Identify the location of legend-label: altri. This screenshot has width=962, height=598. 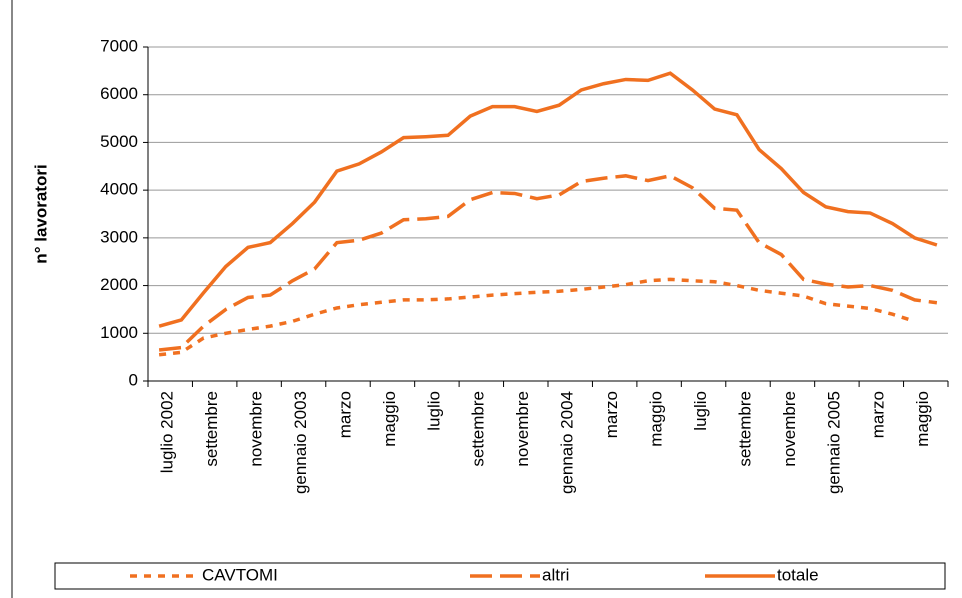
(555, 574).